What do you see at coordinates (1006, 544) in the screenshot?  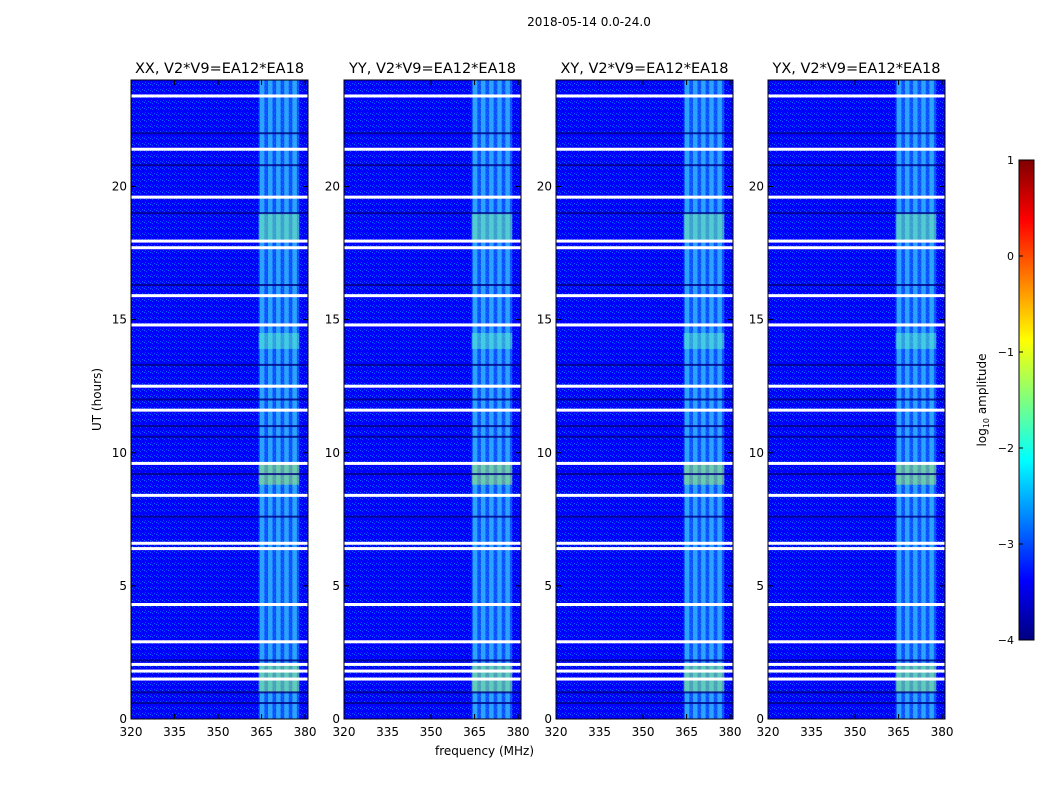 I see `colorbar-tick-label: −3` at bounding box center [1006, 544].